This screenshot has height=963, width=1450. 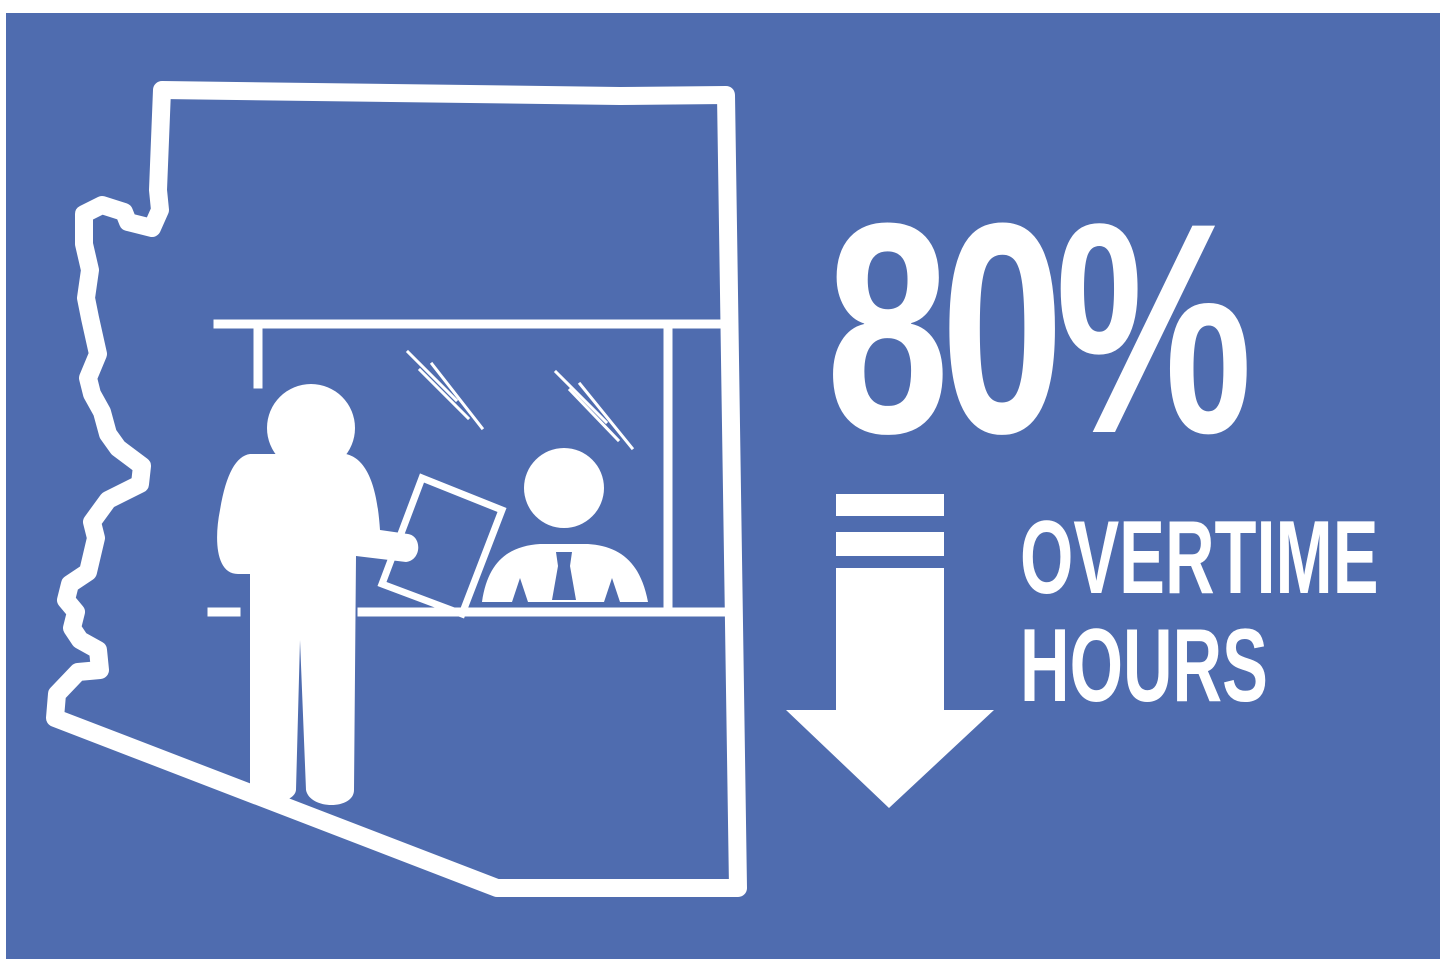 I want to click on percentage-stat: 80%, so click(x=1039, y=328).